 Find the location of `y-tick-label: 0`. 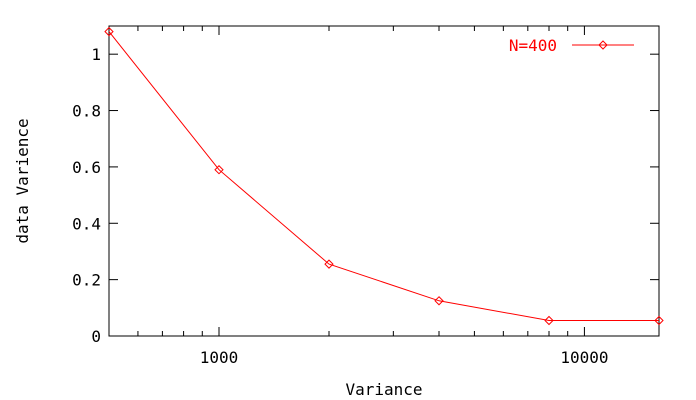

y-tick-label: 0 is located at coordinates (96, 336).